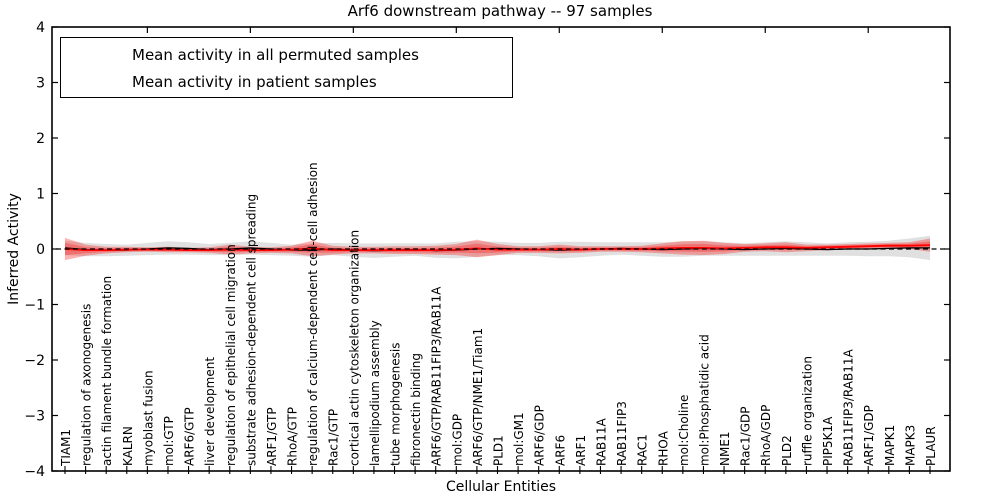 This screenshot has height=500, width=1000. Describe the element at coordinates (581, 450) in the screenshot. I see `x-tick-label: ARF1` at that location.